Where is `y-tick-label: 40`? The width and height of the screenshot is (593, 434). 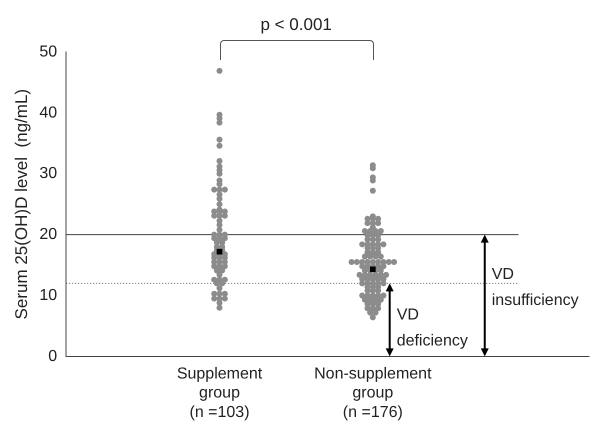
y-tick-label: 40 is located at coordinates (48, 113).